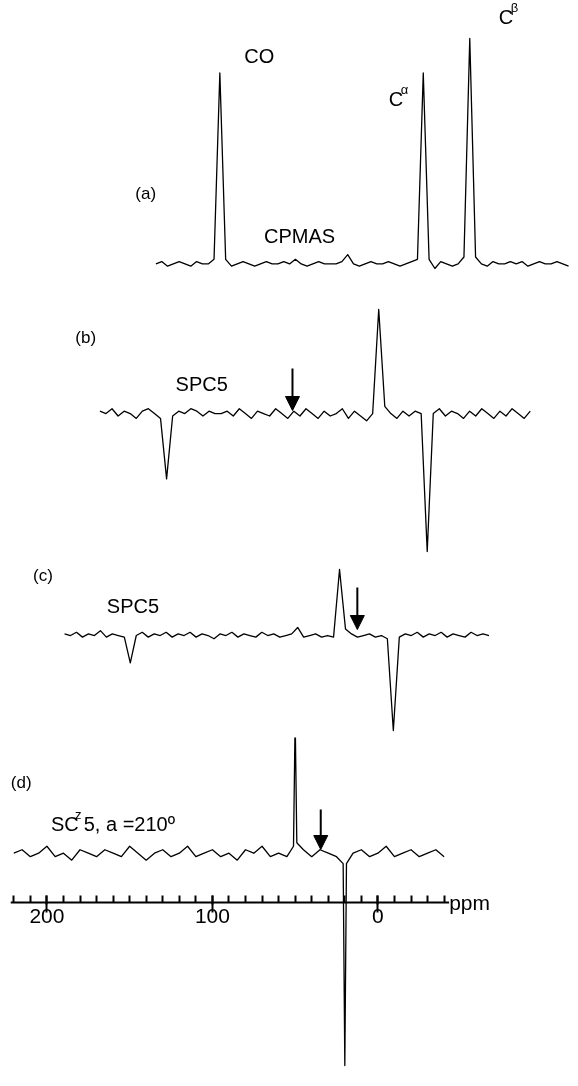 The image size is (578, 1086). I want to click on x-tick-label: 200, so click(47, 915).